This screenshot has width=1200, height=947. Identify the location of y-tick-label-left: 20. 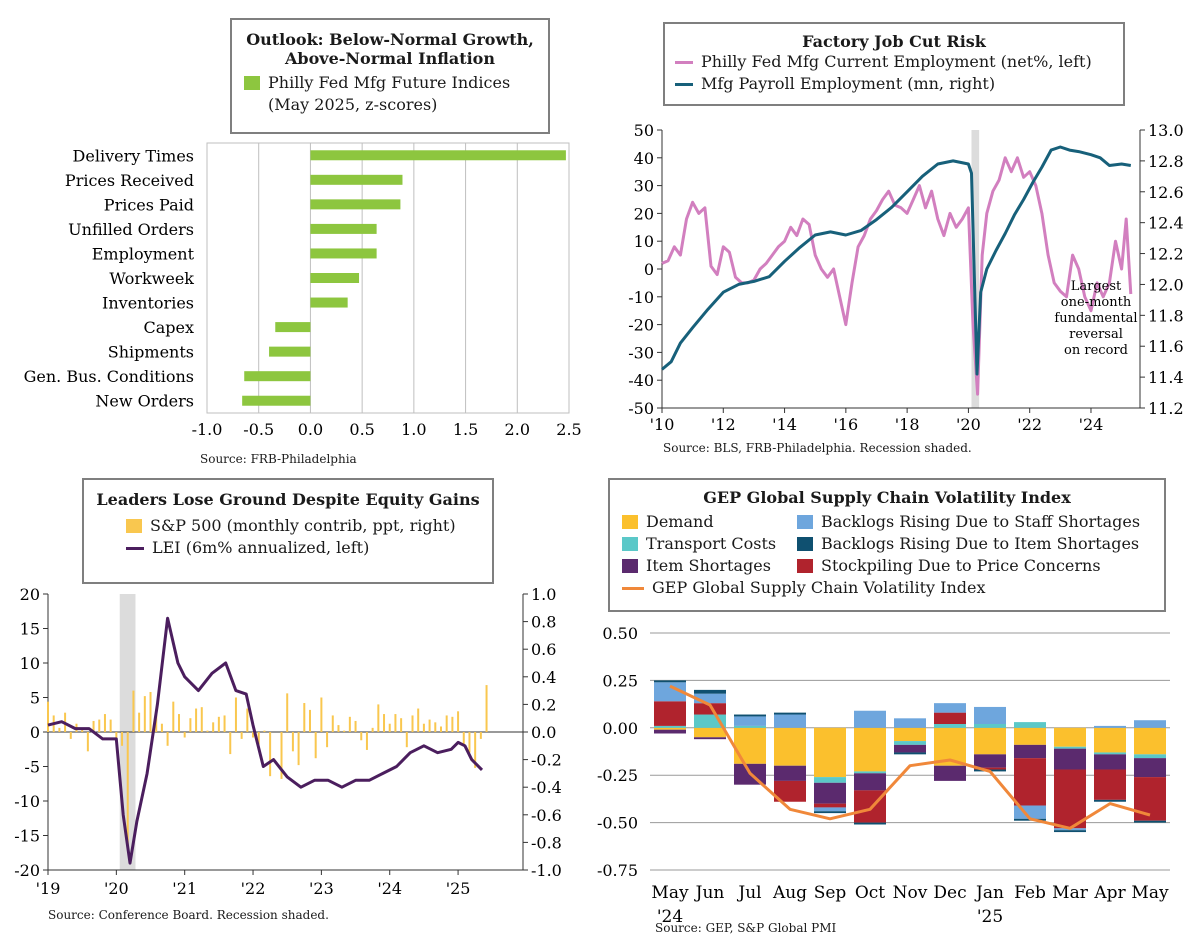
(30, 594).